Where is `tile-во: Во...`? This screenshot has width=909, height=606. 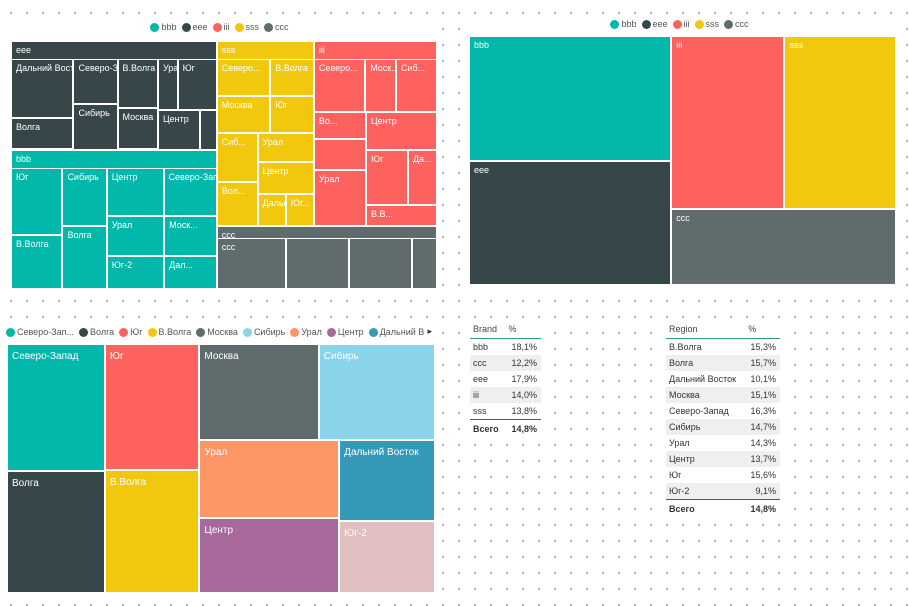 tile-во: Во... is located at coordinates (339, 125).